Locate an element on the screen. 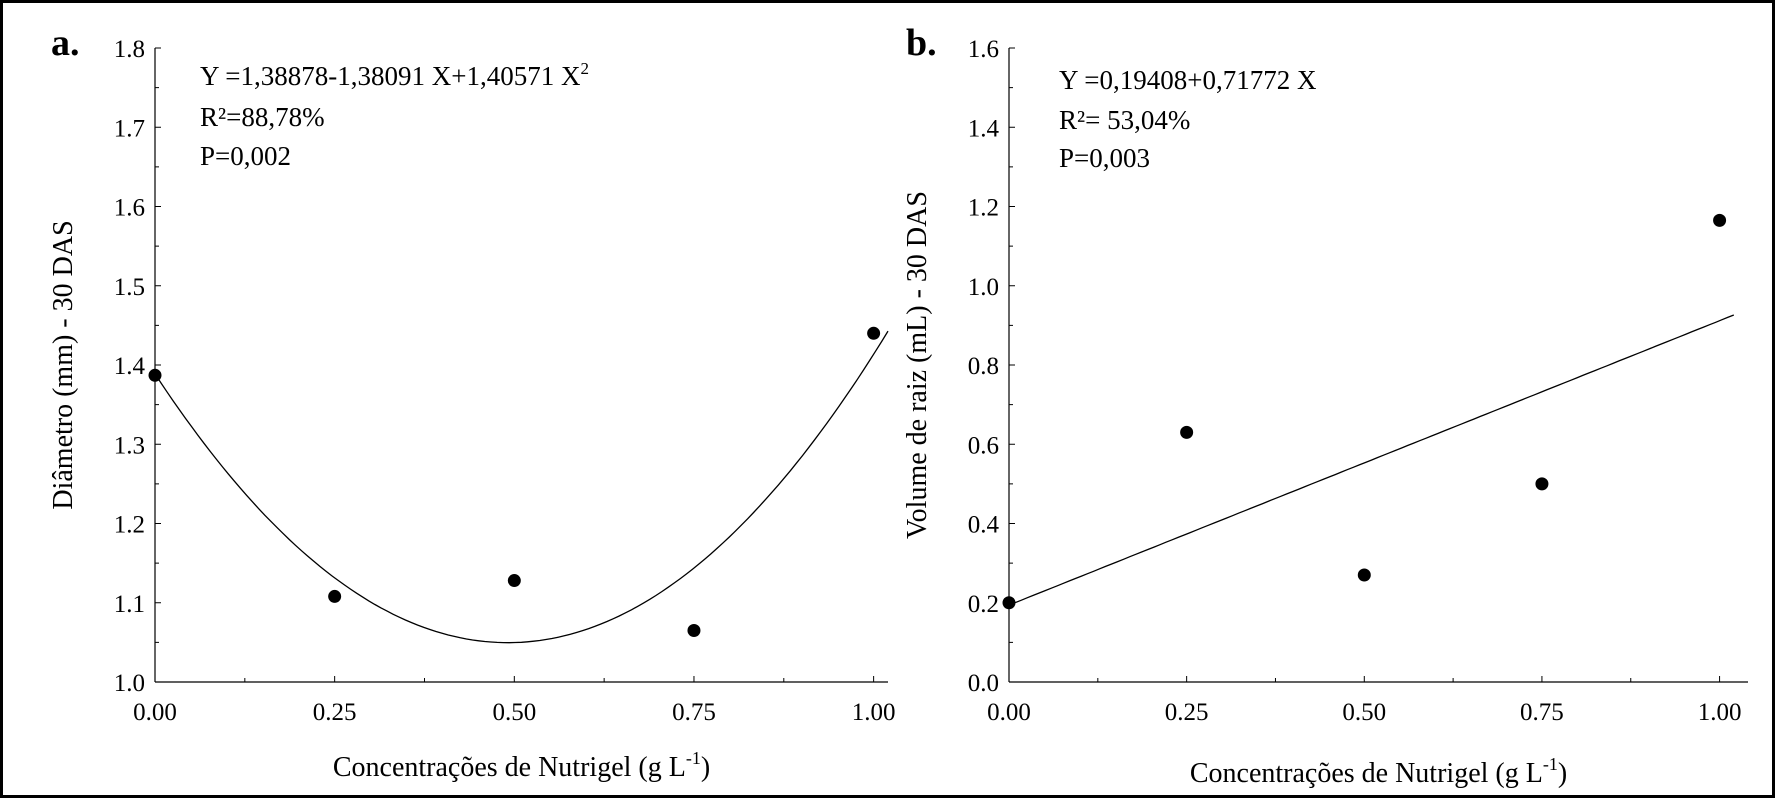 This screenshot has width=1775, height=798. r-squared-label: R²= 53,04% is located at coordinates (1124, 120).